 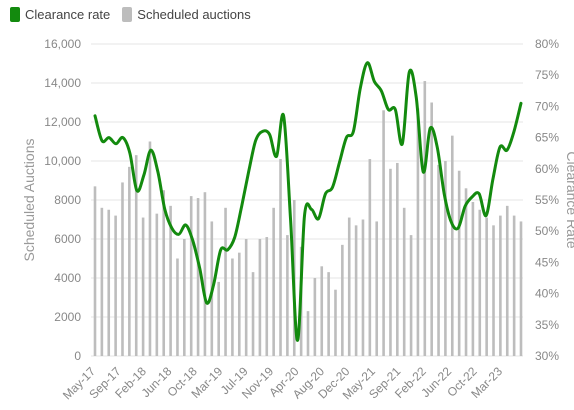 I want to click on right-axis-ticks: 30% 35% 40% 45% 50% 55% 60% 65% 70% 75% 80%, so click(x=547, y=200).